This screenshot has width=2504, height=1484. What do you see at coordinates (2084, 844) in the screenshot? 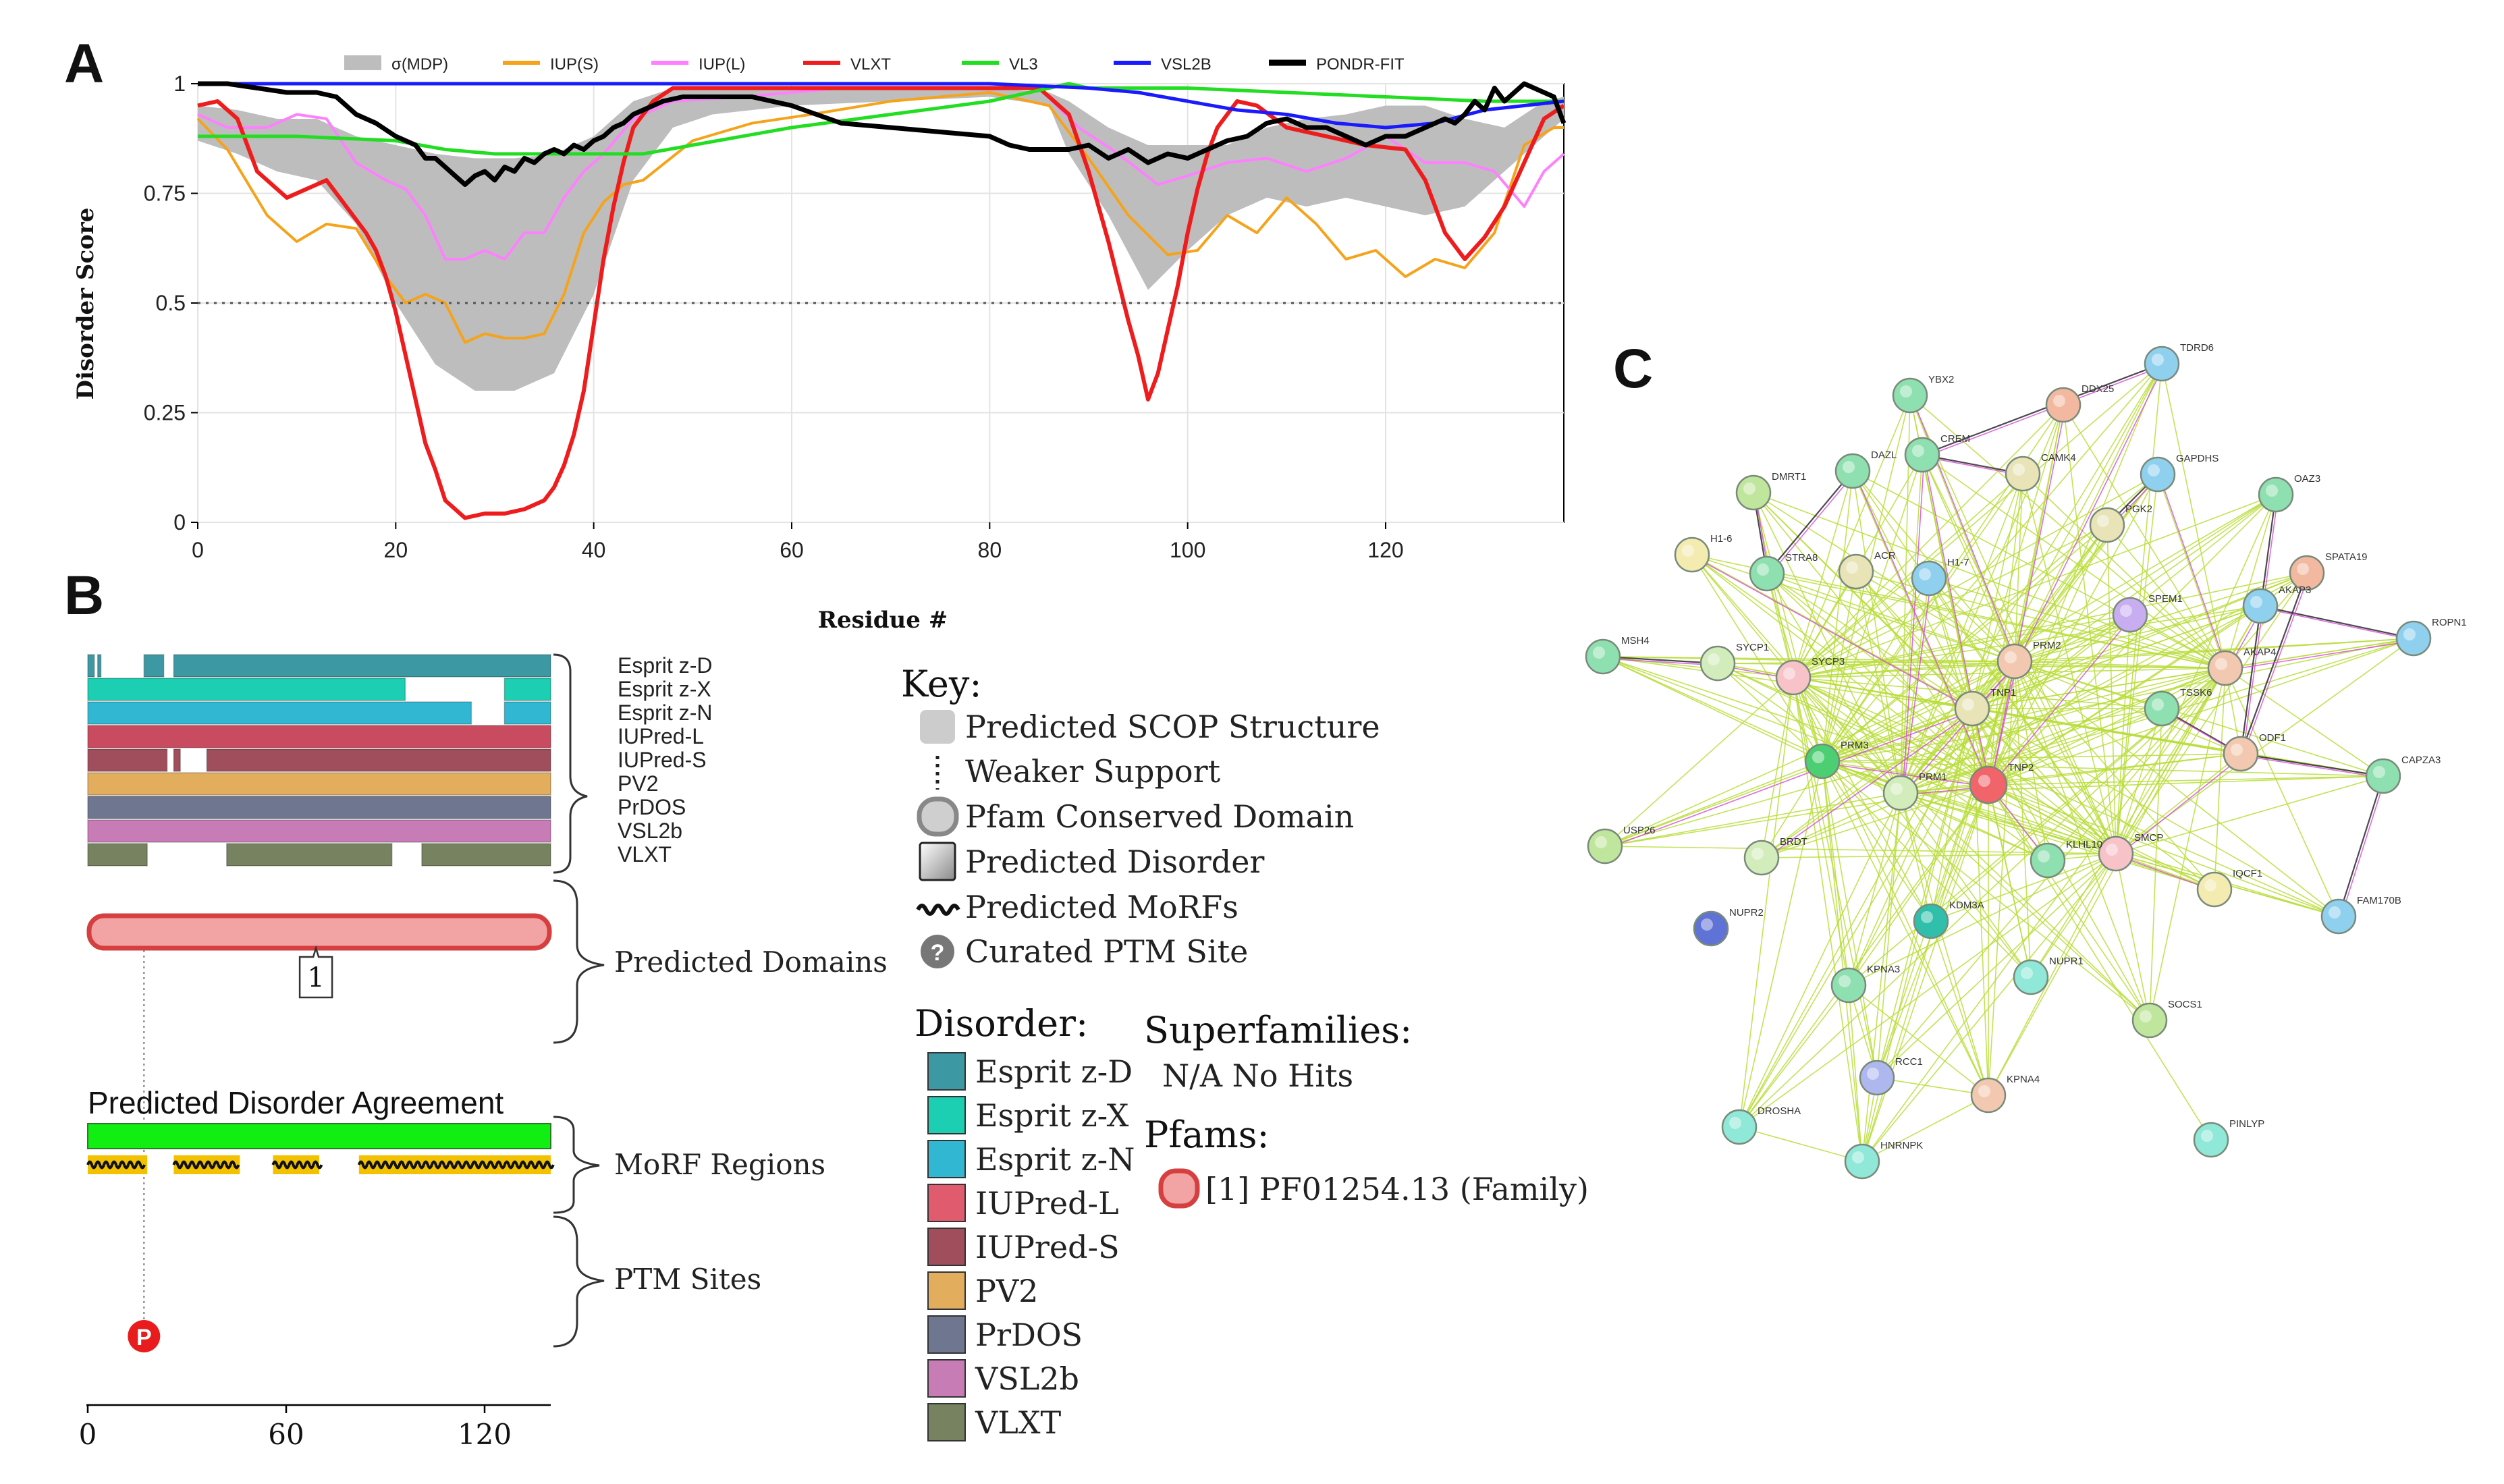
I see `network-node-label: KLHL10` at bounding box center [2084, 844].